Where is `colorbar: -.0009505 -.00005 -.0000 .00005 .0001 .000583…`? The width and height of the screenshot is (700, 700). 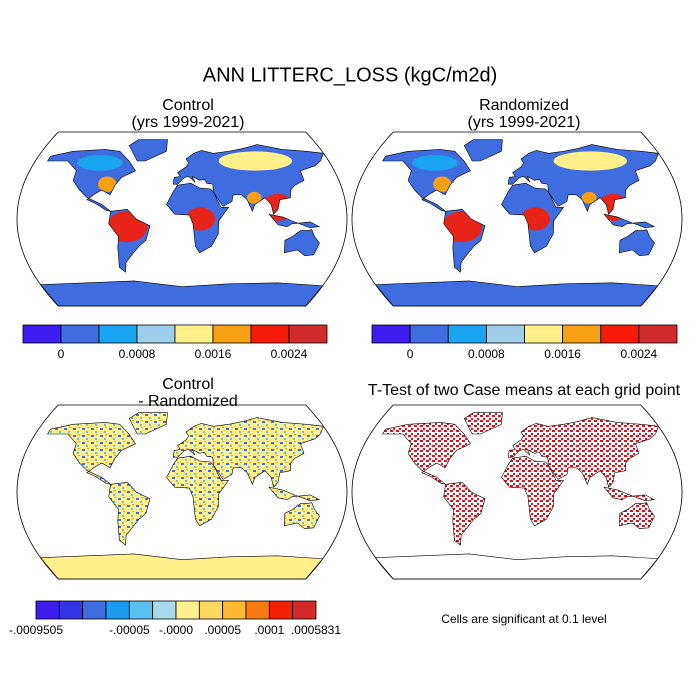
colorbar: -.0009505 -.00005 -.0000 .00005 .0001 .000583… is located at coordinates (175, 618).